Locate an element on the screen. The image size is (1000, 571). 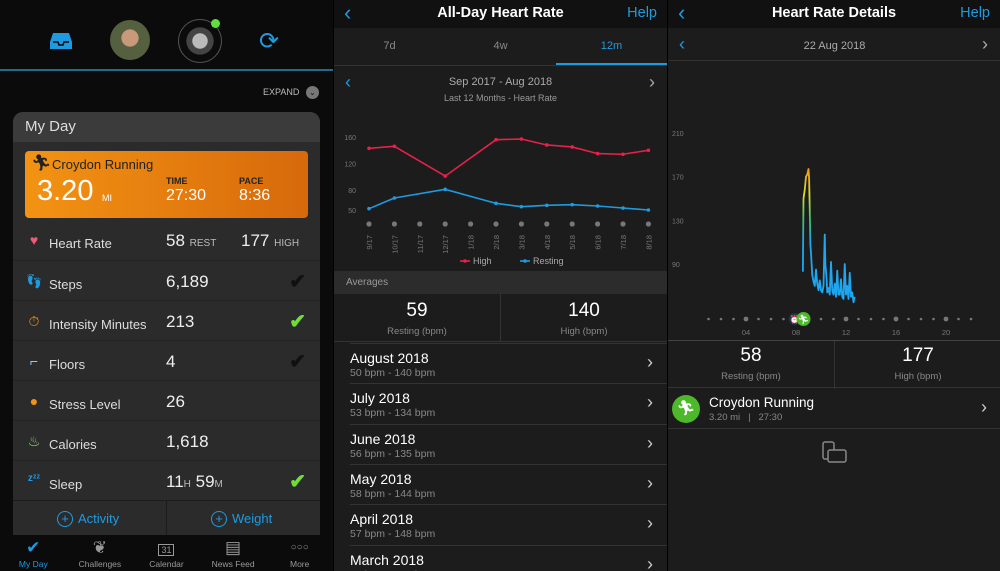
stress-icon: ● is located at coordinates (34, 401).